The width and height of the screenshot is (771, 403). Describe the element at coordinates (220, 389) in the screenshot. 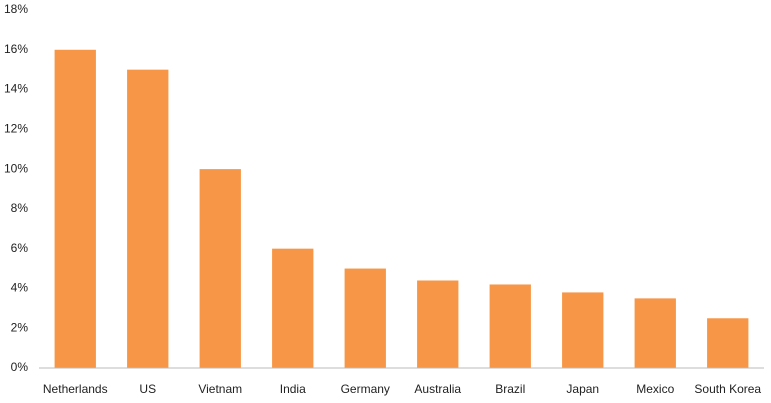

I see `x-tick-label: Vietnam` at that location.